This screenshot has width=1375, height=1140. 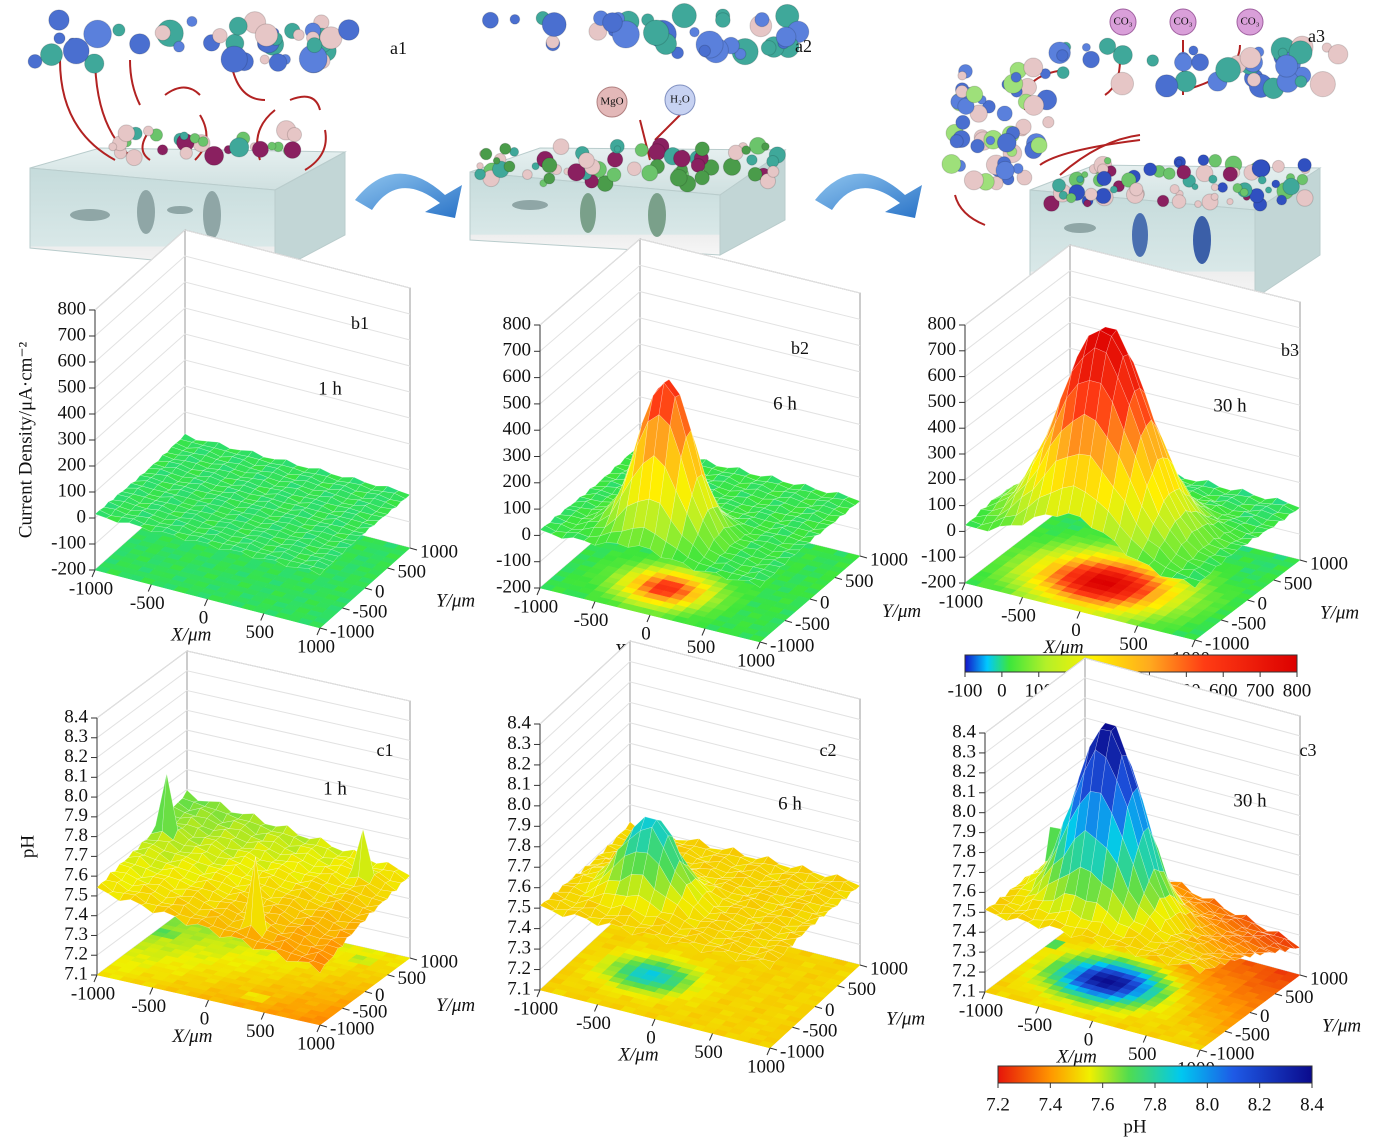 I want to click on z-tick-label: 0, so click(x=527, y=534).